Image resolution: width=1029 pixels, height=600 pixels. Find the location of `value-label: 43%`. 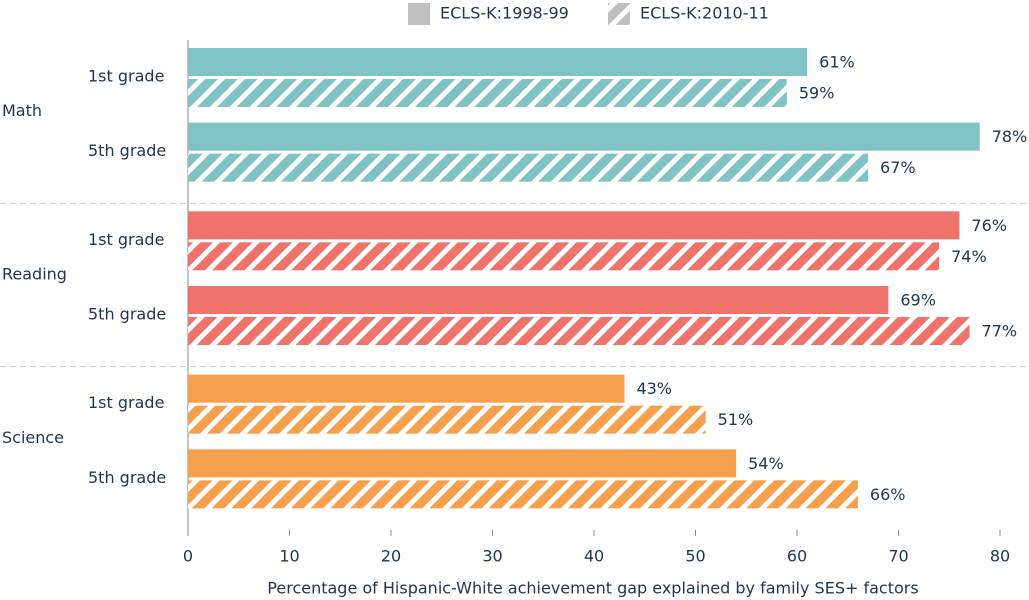

value-label: 43% is located at coordinates (654, 388).